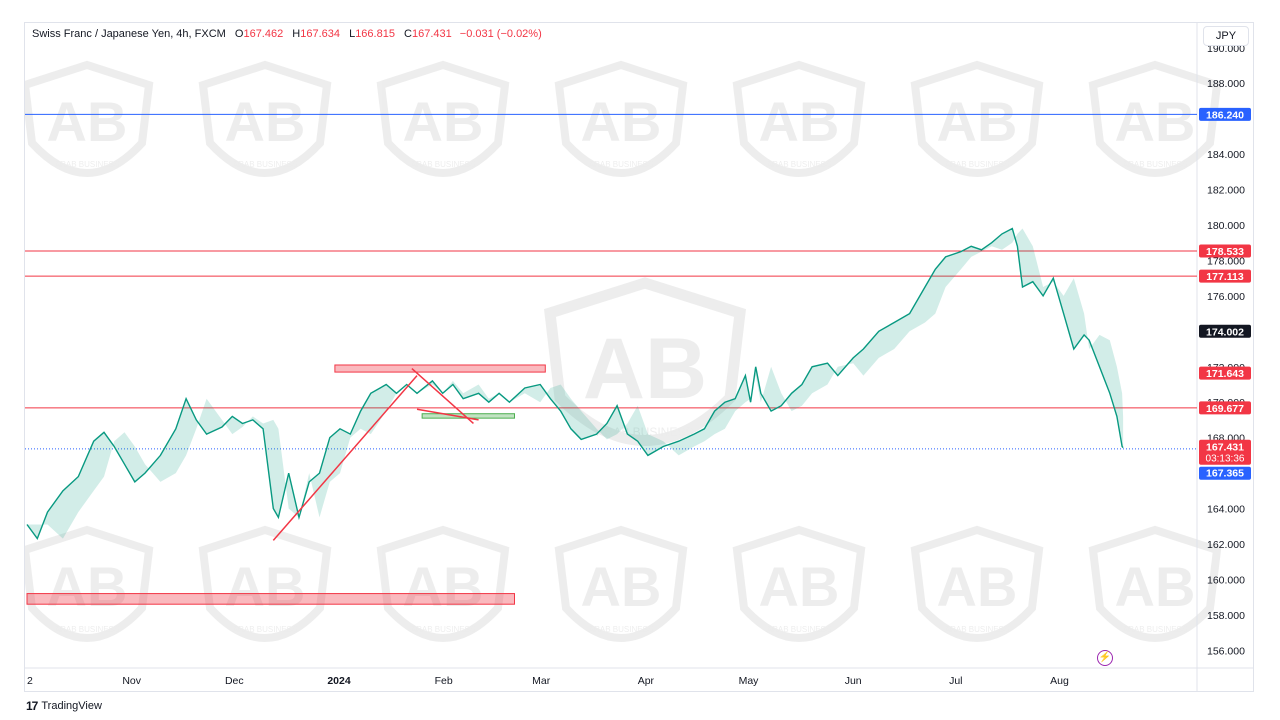 This screenshot has width=1280, height=720. I want to click on y-tick-label: 160.000, so click(1226, 580).